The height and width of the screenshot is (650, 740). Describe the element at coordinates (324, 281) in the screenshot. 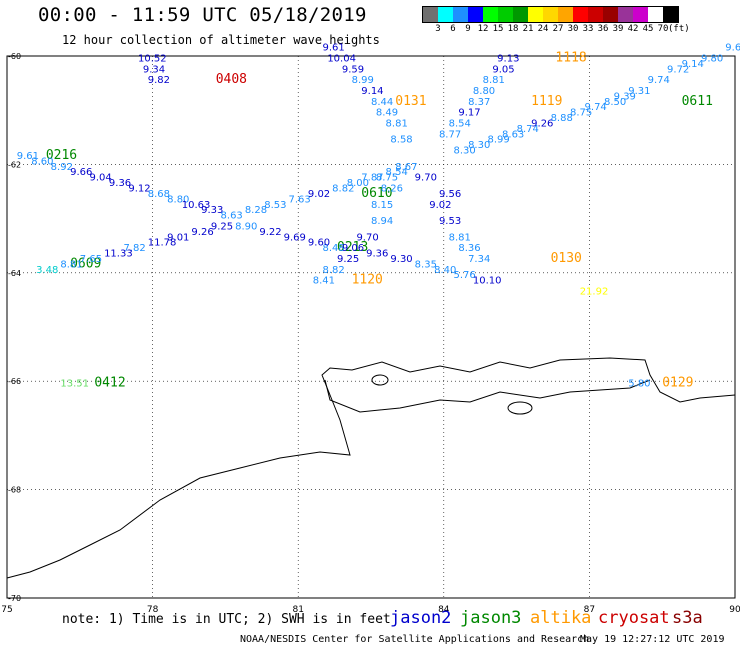

I see `swh-value-label: 8.41` at that location.